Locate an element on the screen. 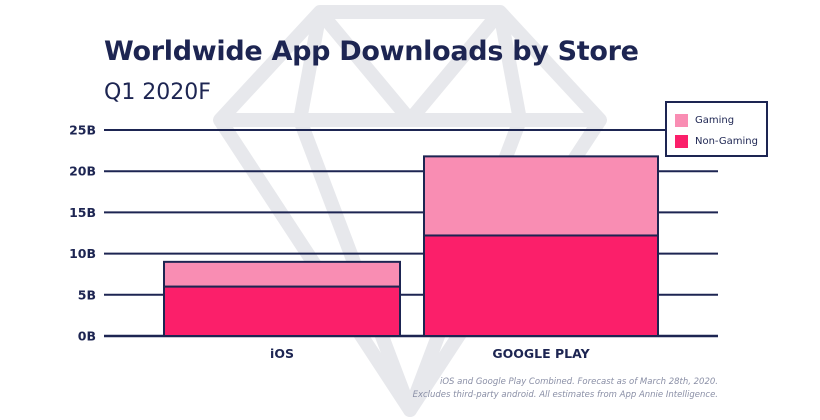  legend-item-non-gaming: Non-Gaming is located at coordinates (716, 141).